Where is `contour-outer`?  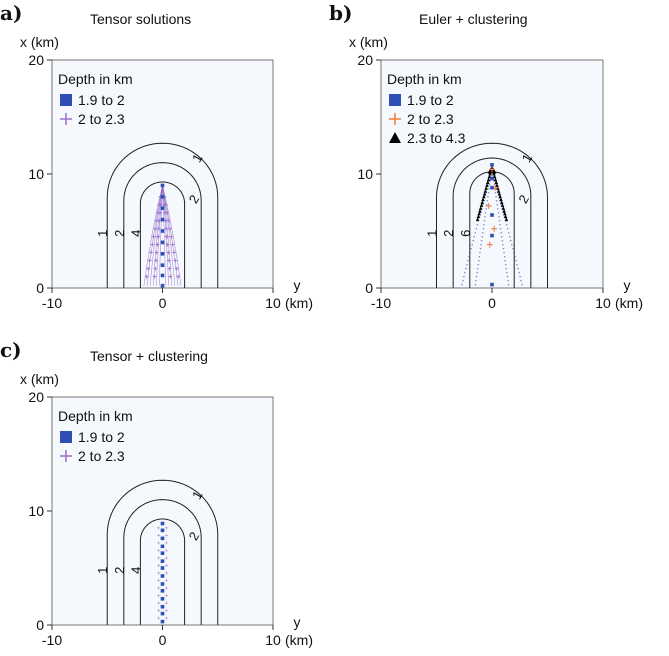 contour-outer is located at coordinates (492, 215).